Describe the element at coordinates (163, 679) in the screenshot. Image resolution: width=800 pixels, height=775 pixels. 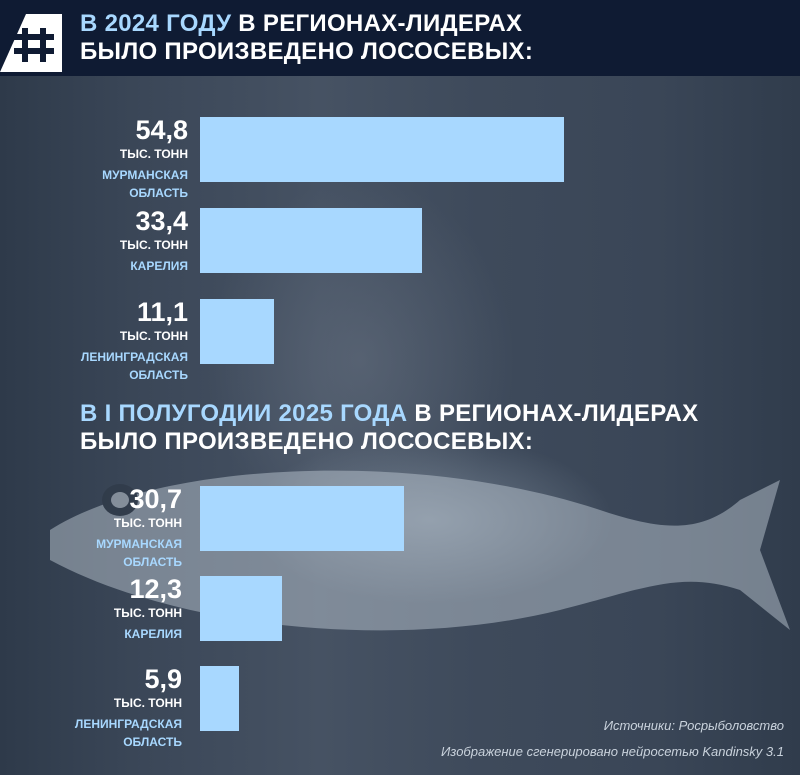
I see `data-label: 5,9` at that location.